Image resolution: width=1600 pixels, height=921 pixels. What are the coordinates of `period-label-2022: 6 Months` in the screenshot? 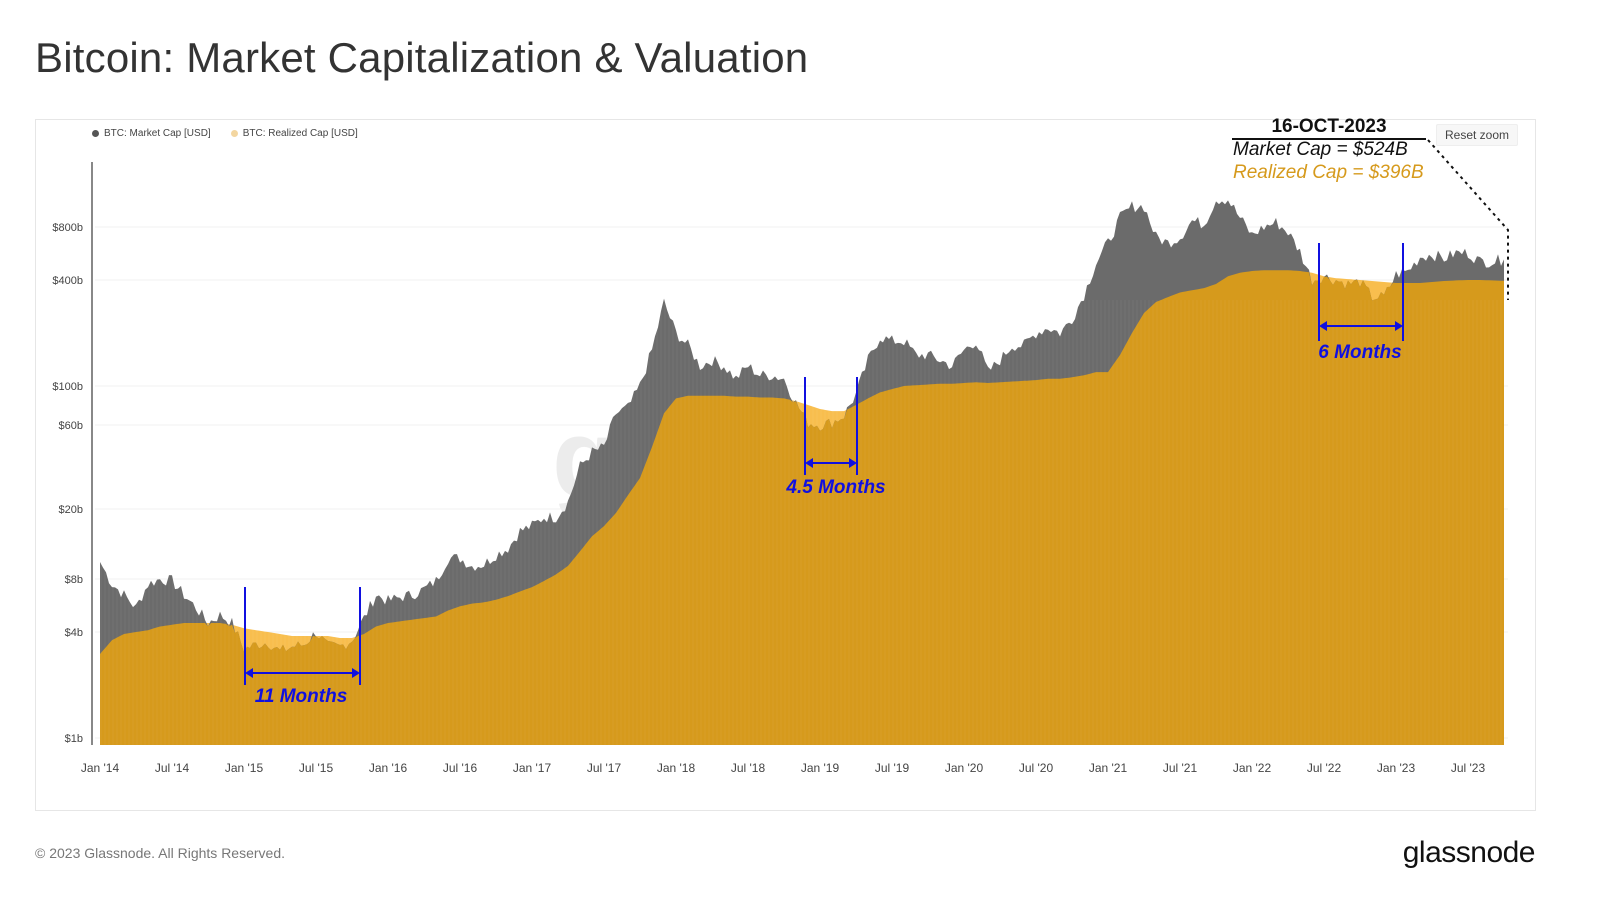 It's located at (1360, 352).